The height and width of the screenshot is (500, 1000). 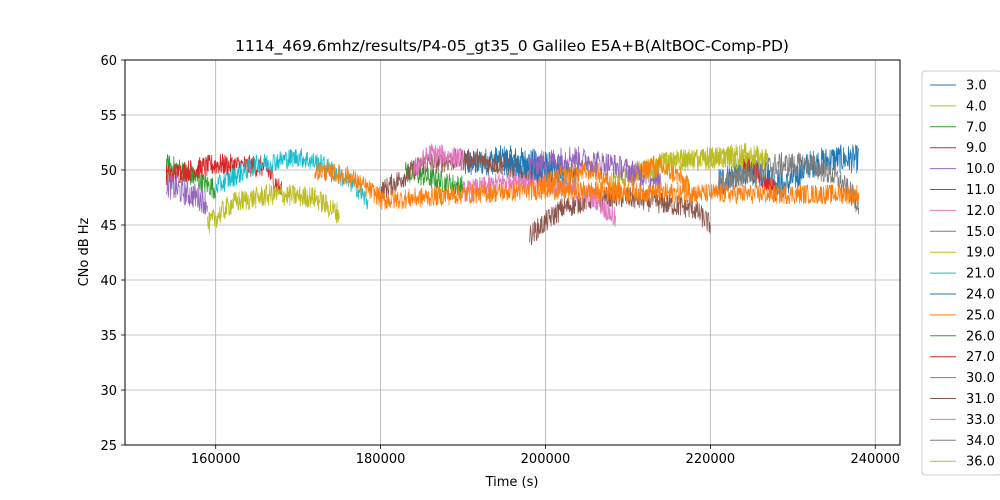 I want to click on legend-label: 33.0, so click(x=980, y=420).